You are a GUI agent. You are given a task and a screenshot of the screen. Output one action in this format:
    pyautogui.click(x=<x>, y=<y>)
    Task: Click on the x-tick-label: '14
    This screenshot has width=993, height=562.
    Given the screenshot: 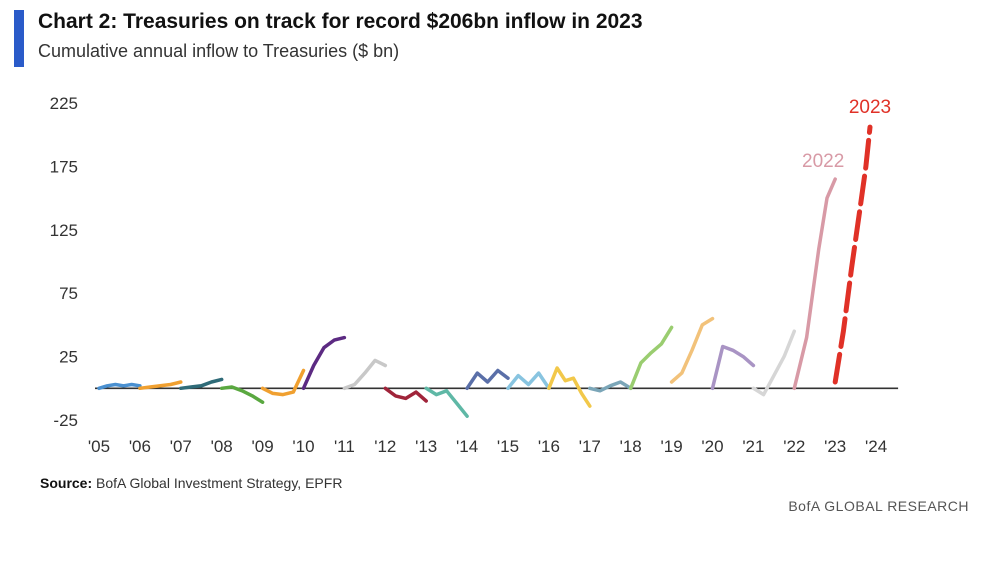 What is the action you would take?
    pyautogui.click(x=467, y=446)
    